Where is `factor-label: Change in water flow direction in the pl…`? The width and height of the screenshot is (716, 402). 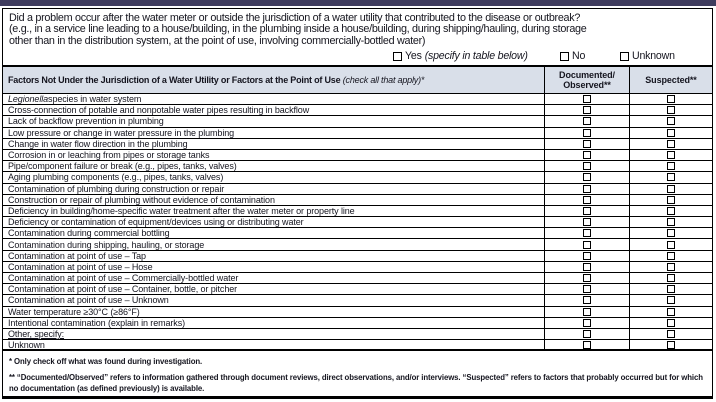 factor-label: Change in water flow direction in the pl… is located at coordinates (274, 143).